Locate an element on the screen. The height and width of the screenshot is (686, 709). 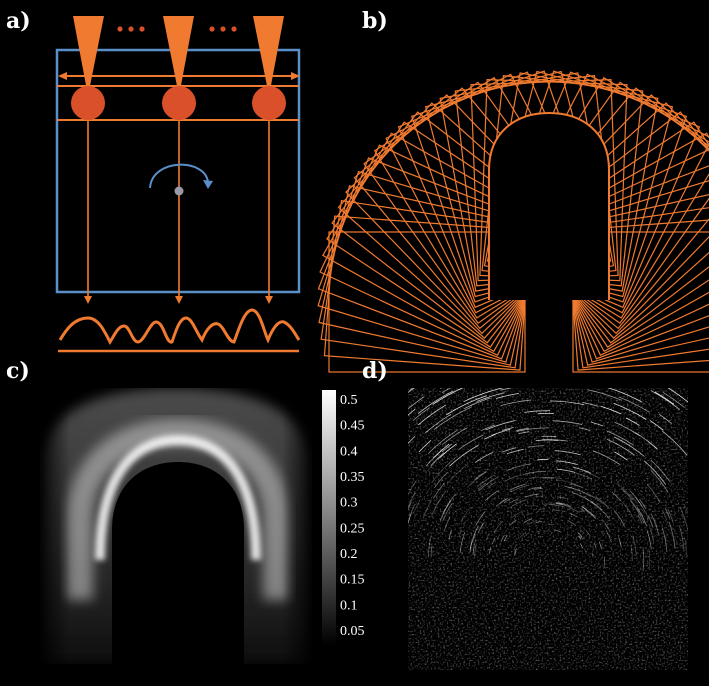
panel-c-label: c) is located at coordinates (18, 371).